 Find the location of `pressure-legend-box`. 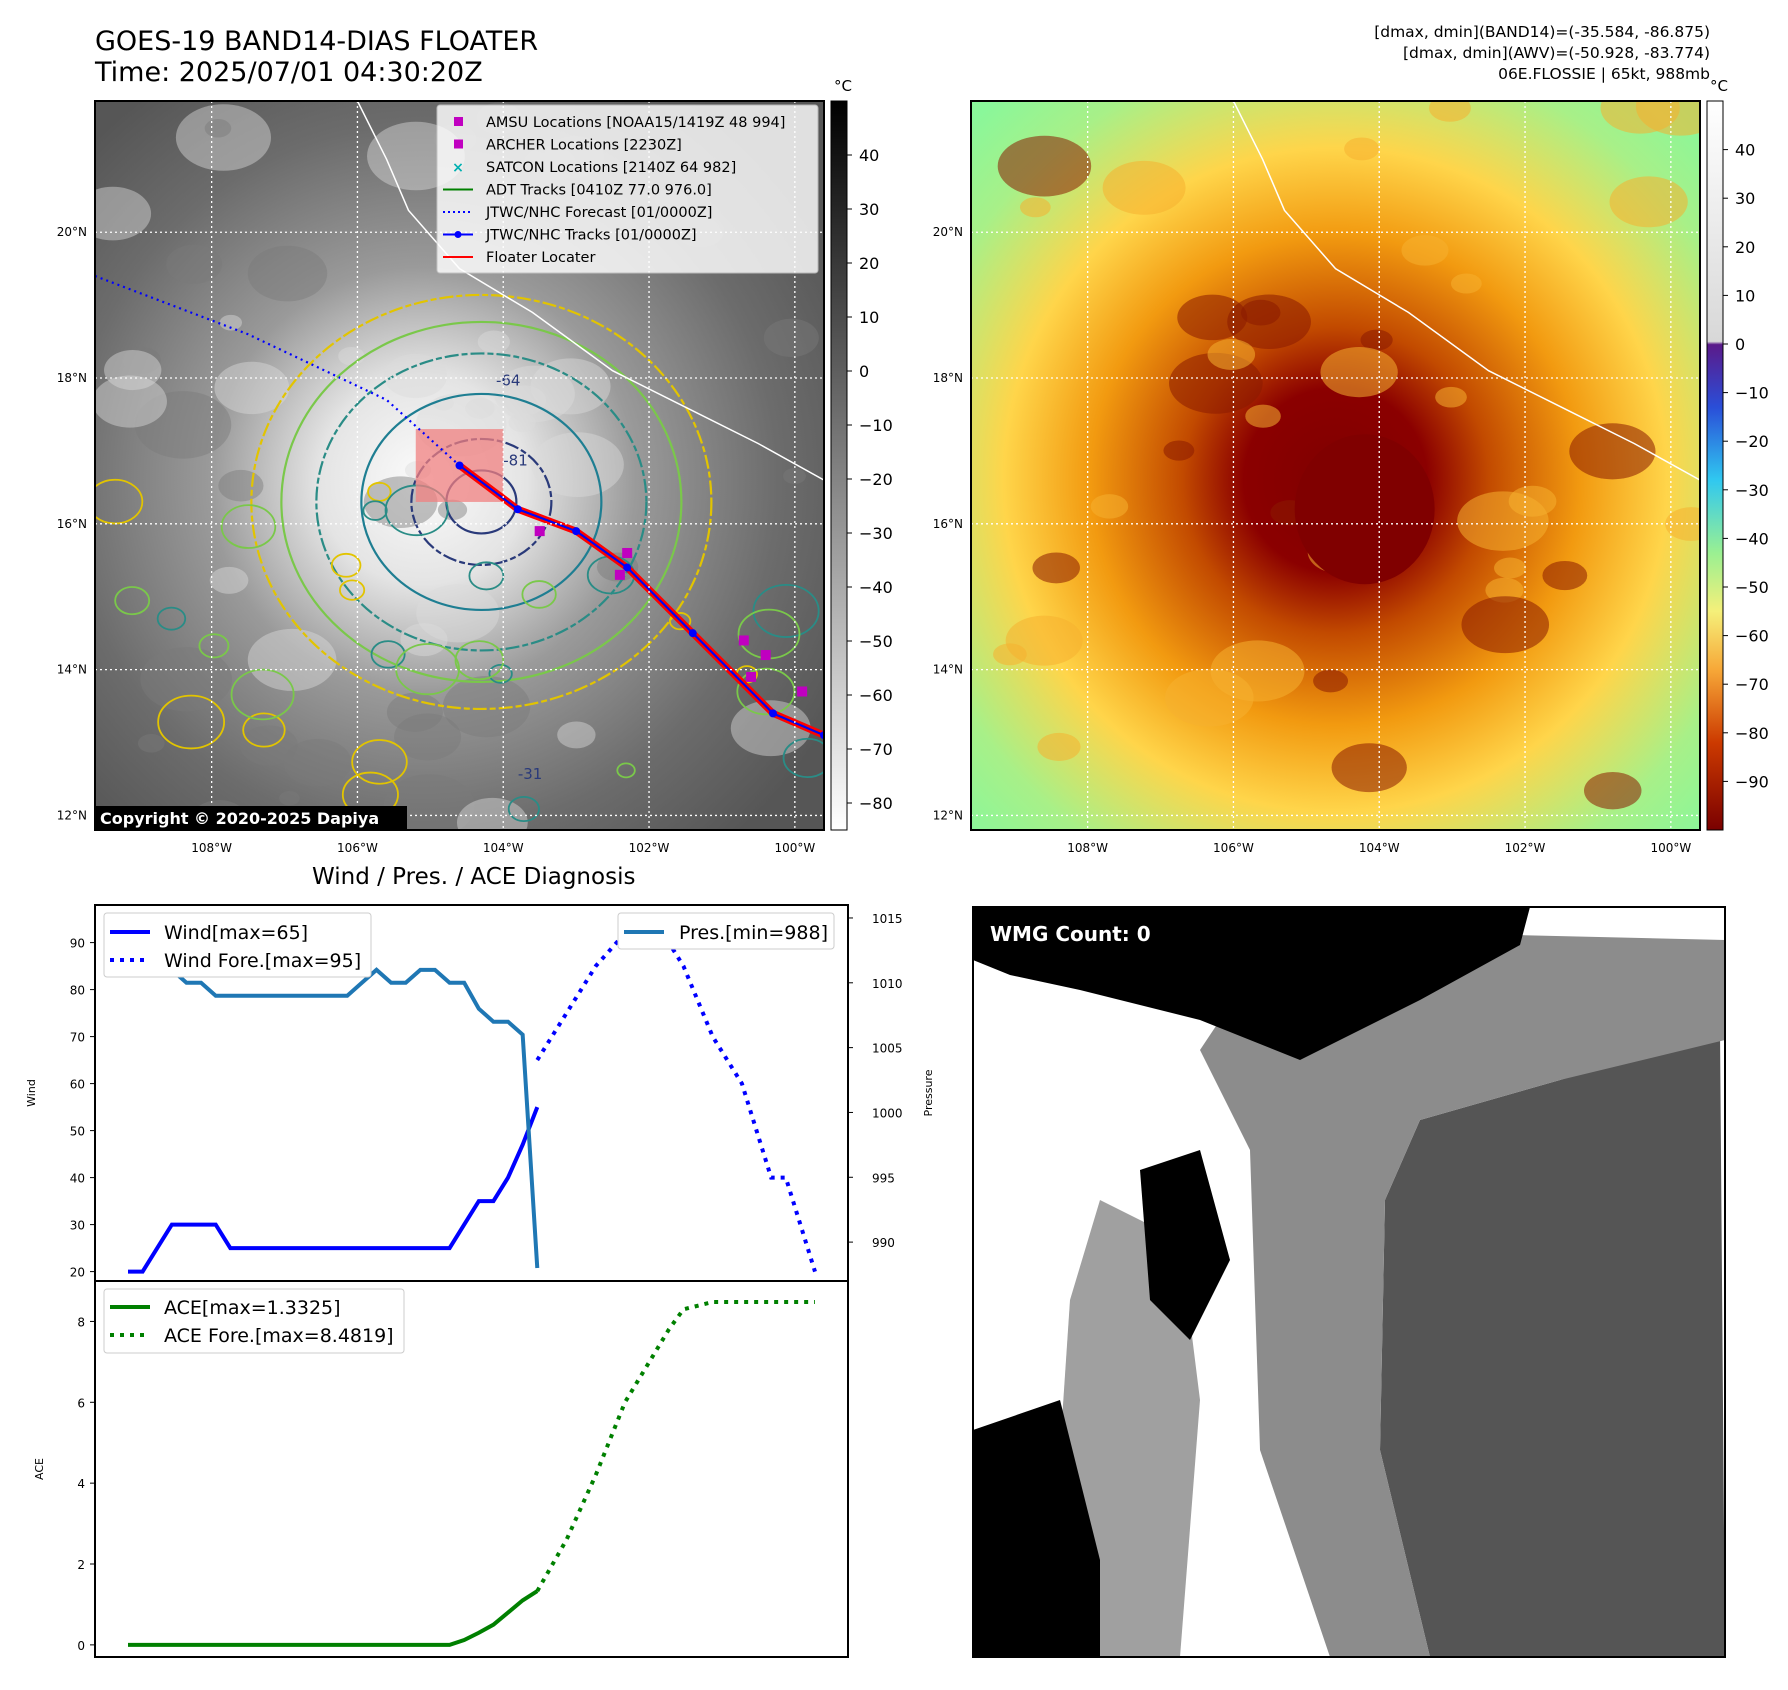

pressure-legend-box is located at coordinates (726, 931).